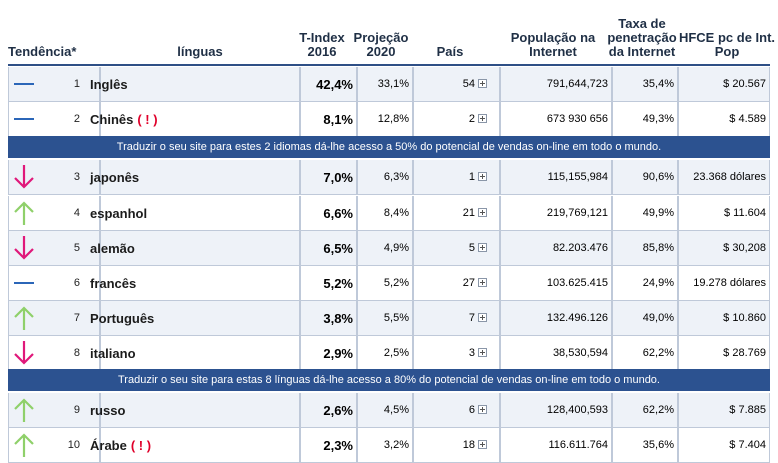 The width and height of the screenshot is (778, 463). I want to click on language-name: russo, so click(107, 410).